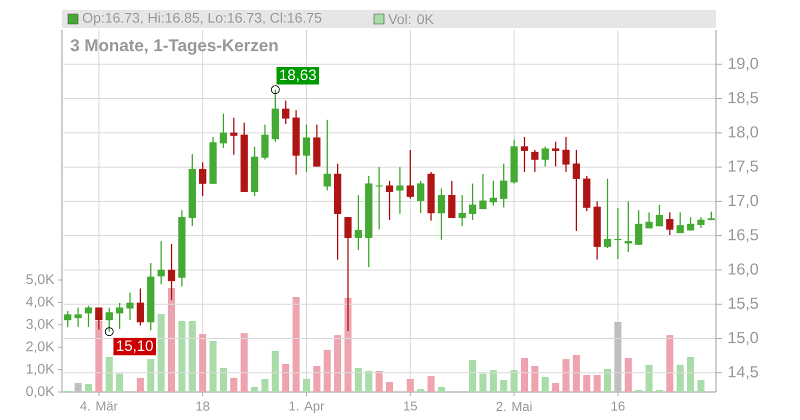 Image resolution: width=800 pixels, height=420 pixels. I want to click on y-tick-label: 19,0, so click(743, 64).